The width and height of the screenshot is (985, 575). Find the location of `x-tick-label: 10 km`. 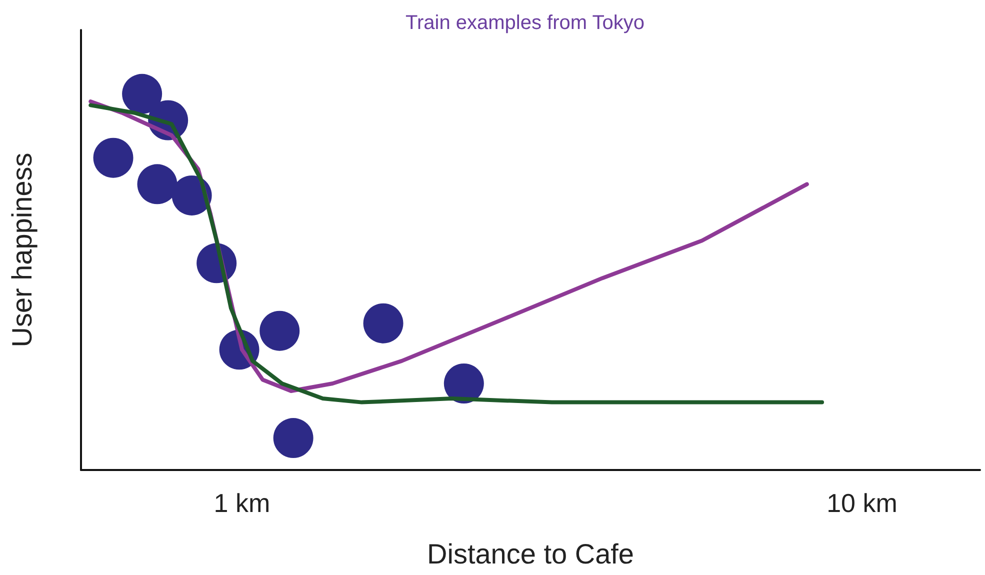

x-tick-label: 10 km is located at coordinates (862, 503).